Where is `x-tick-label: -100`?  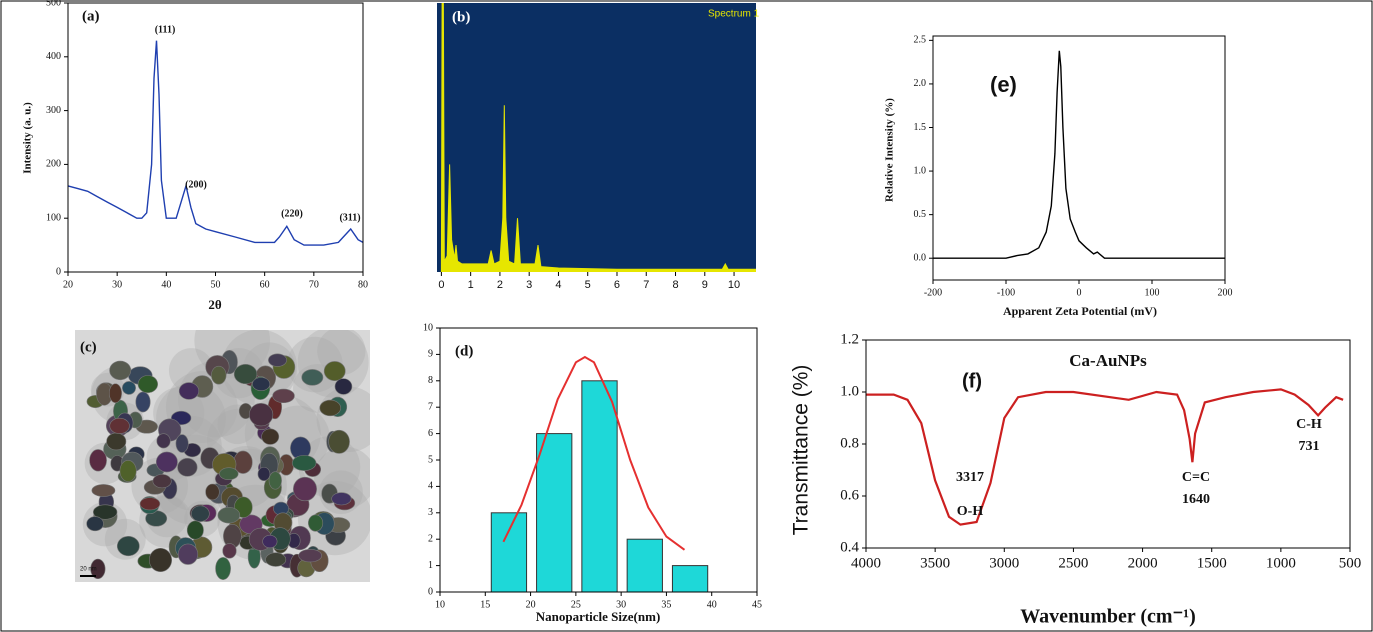
x-tick-label: -100 is located at coordinates (1006, 292).